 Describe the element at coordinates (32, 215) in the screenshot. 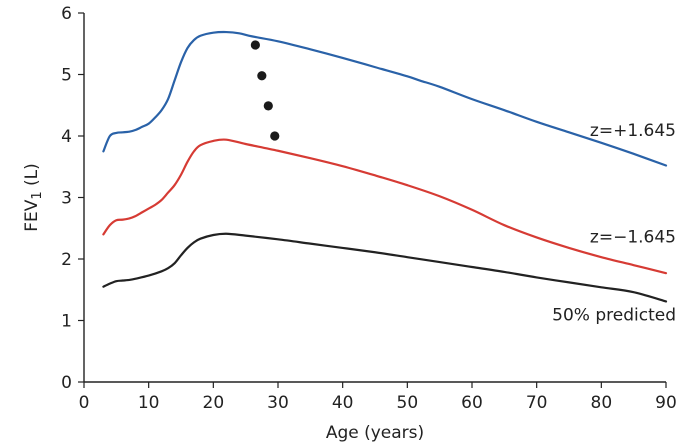

I see `y-axis-title-main: FEV` at that location.